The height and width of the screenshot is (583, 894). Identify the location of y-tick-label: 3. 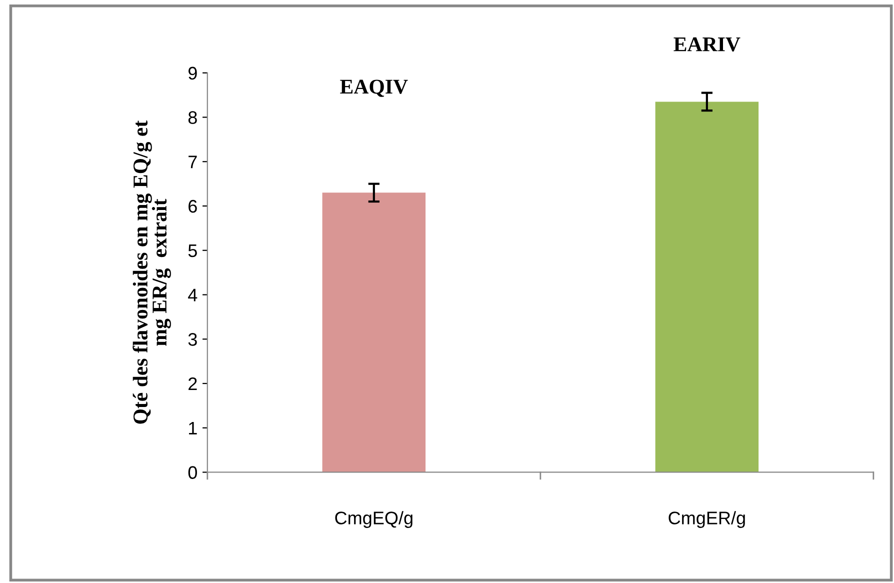
(192, 339).